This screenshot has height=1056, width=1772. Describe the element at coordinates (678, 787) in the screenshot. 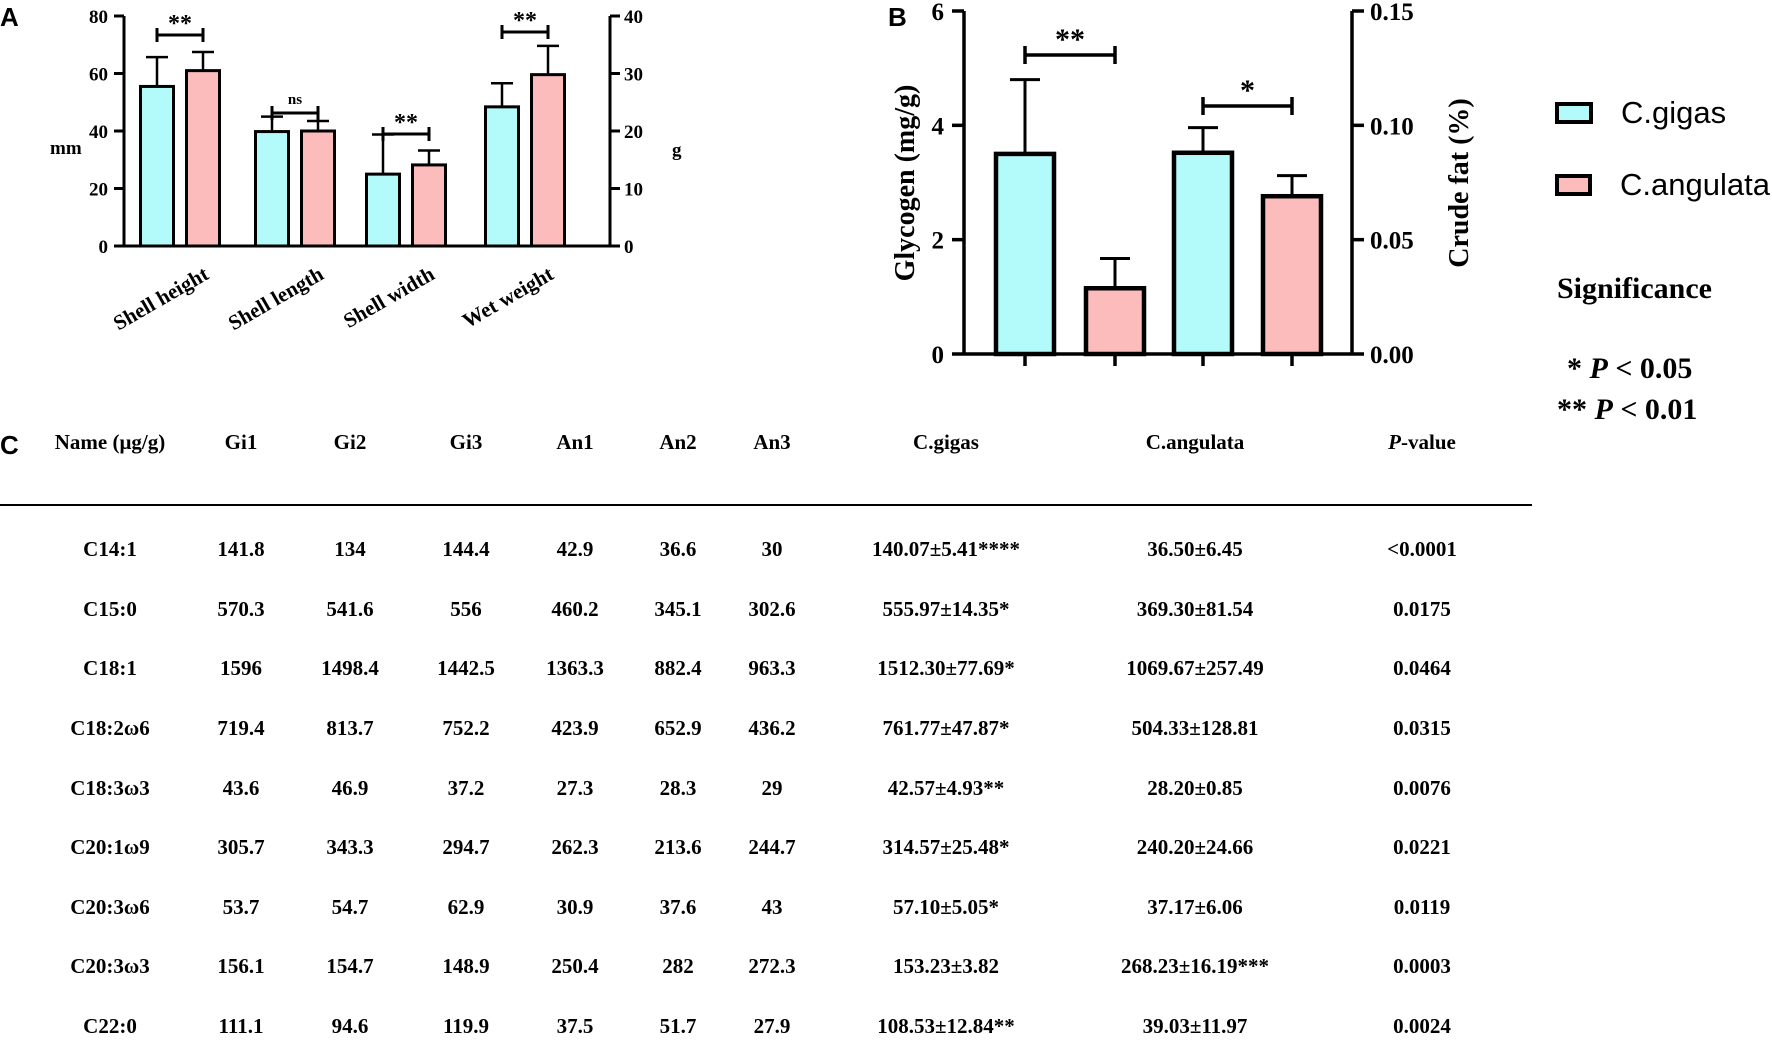

I see `cell-an2: 28.3` at that location.